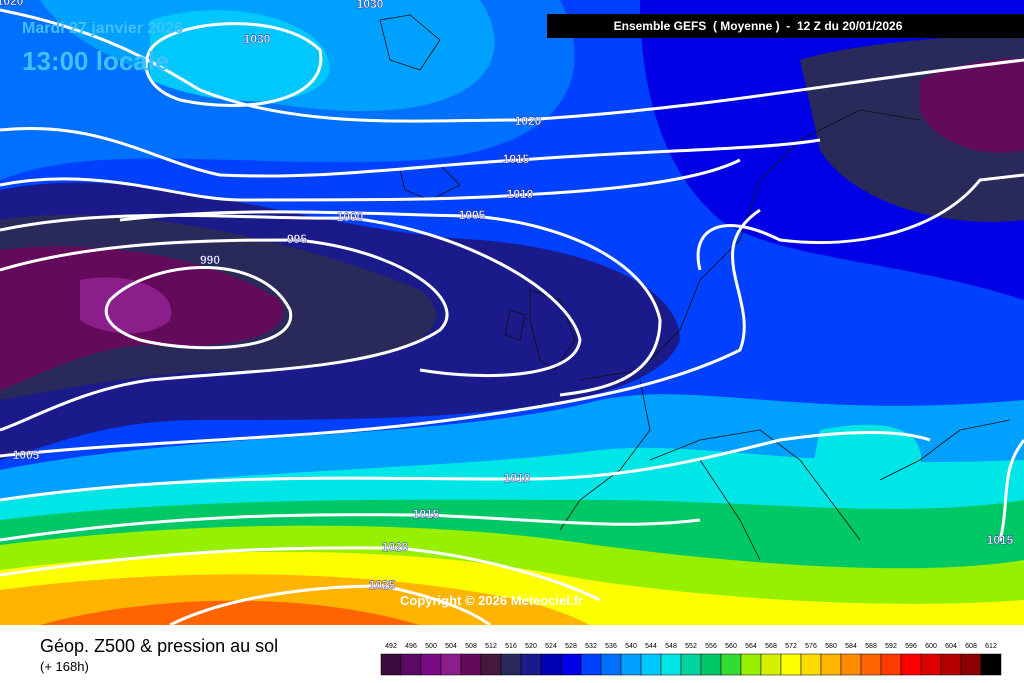  What do you see at coordinates (831, 646) in the screenshot?
I see `legend-value: 580` at bounding box center [831, 646].